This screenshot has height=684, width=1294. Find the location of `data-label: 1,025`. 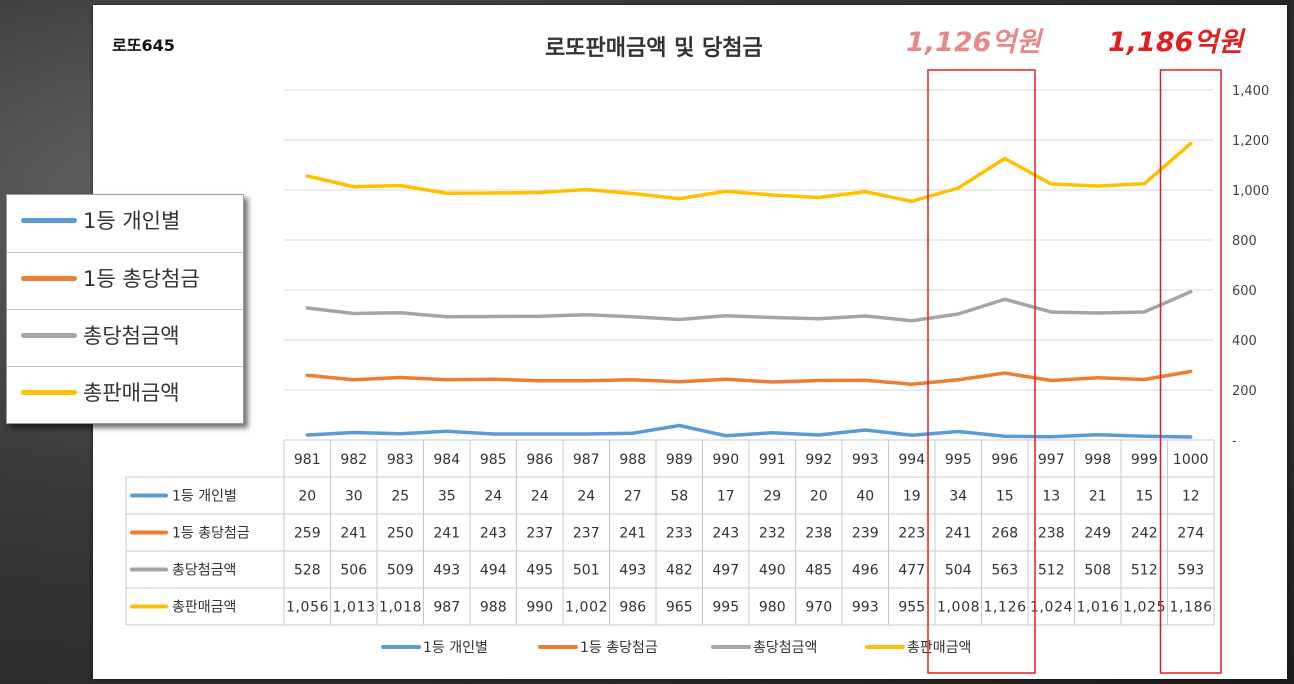

data-label: 1,025 is located at coordinates (1144, 608).